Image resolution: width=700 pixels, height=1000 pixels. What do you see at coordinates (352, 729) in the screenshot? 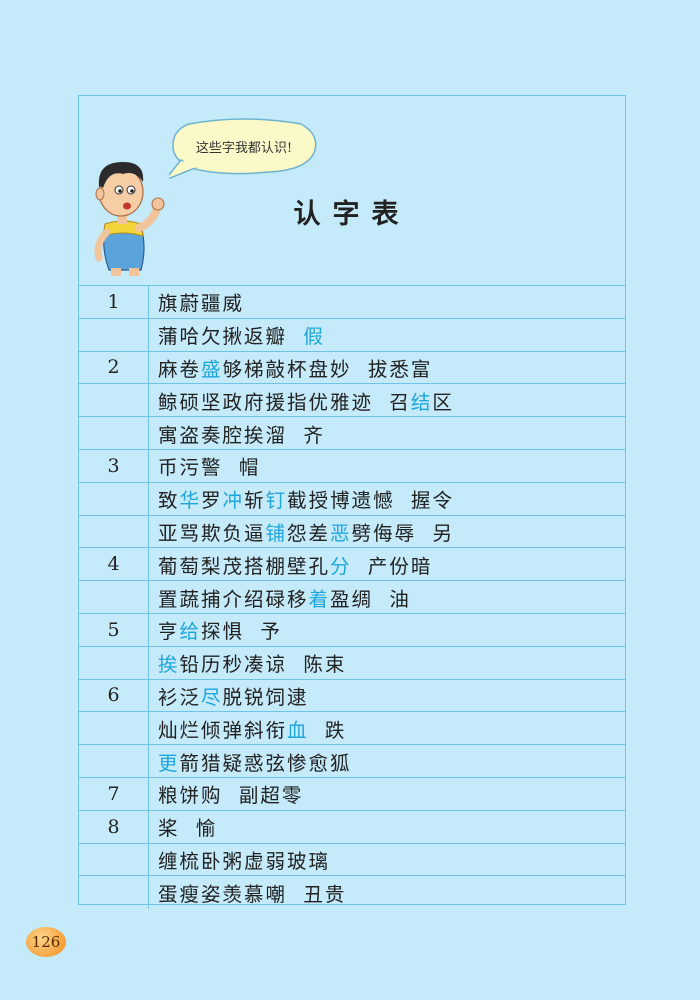
I see `table-row: 灿烂倾弹斜衔血 跌` at bounding box center [352, 729].